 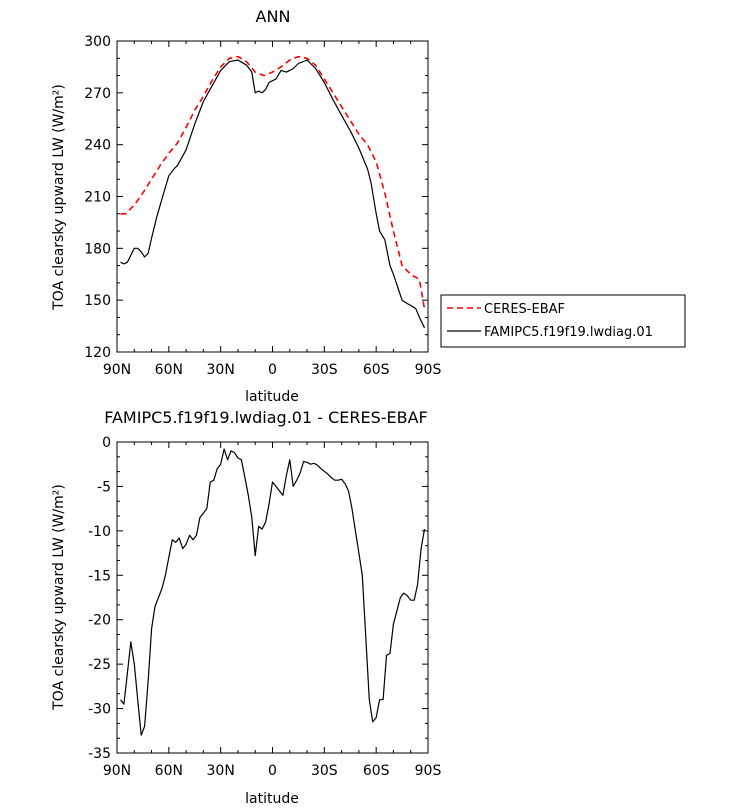 I want to click on y-tick-label: 150, so click(x=97, y=301).